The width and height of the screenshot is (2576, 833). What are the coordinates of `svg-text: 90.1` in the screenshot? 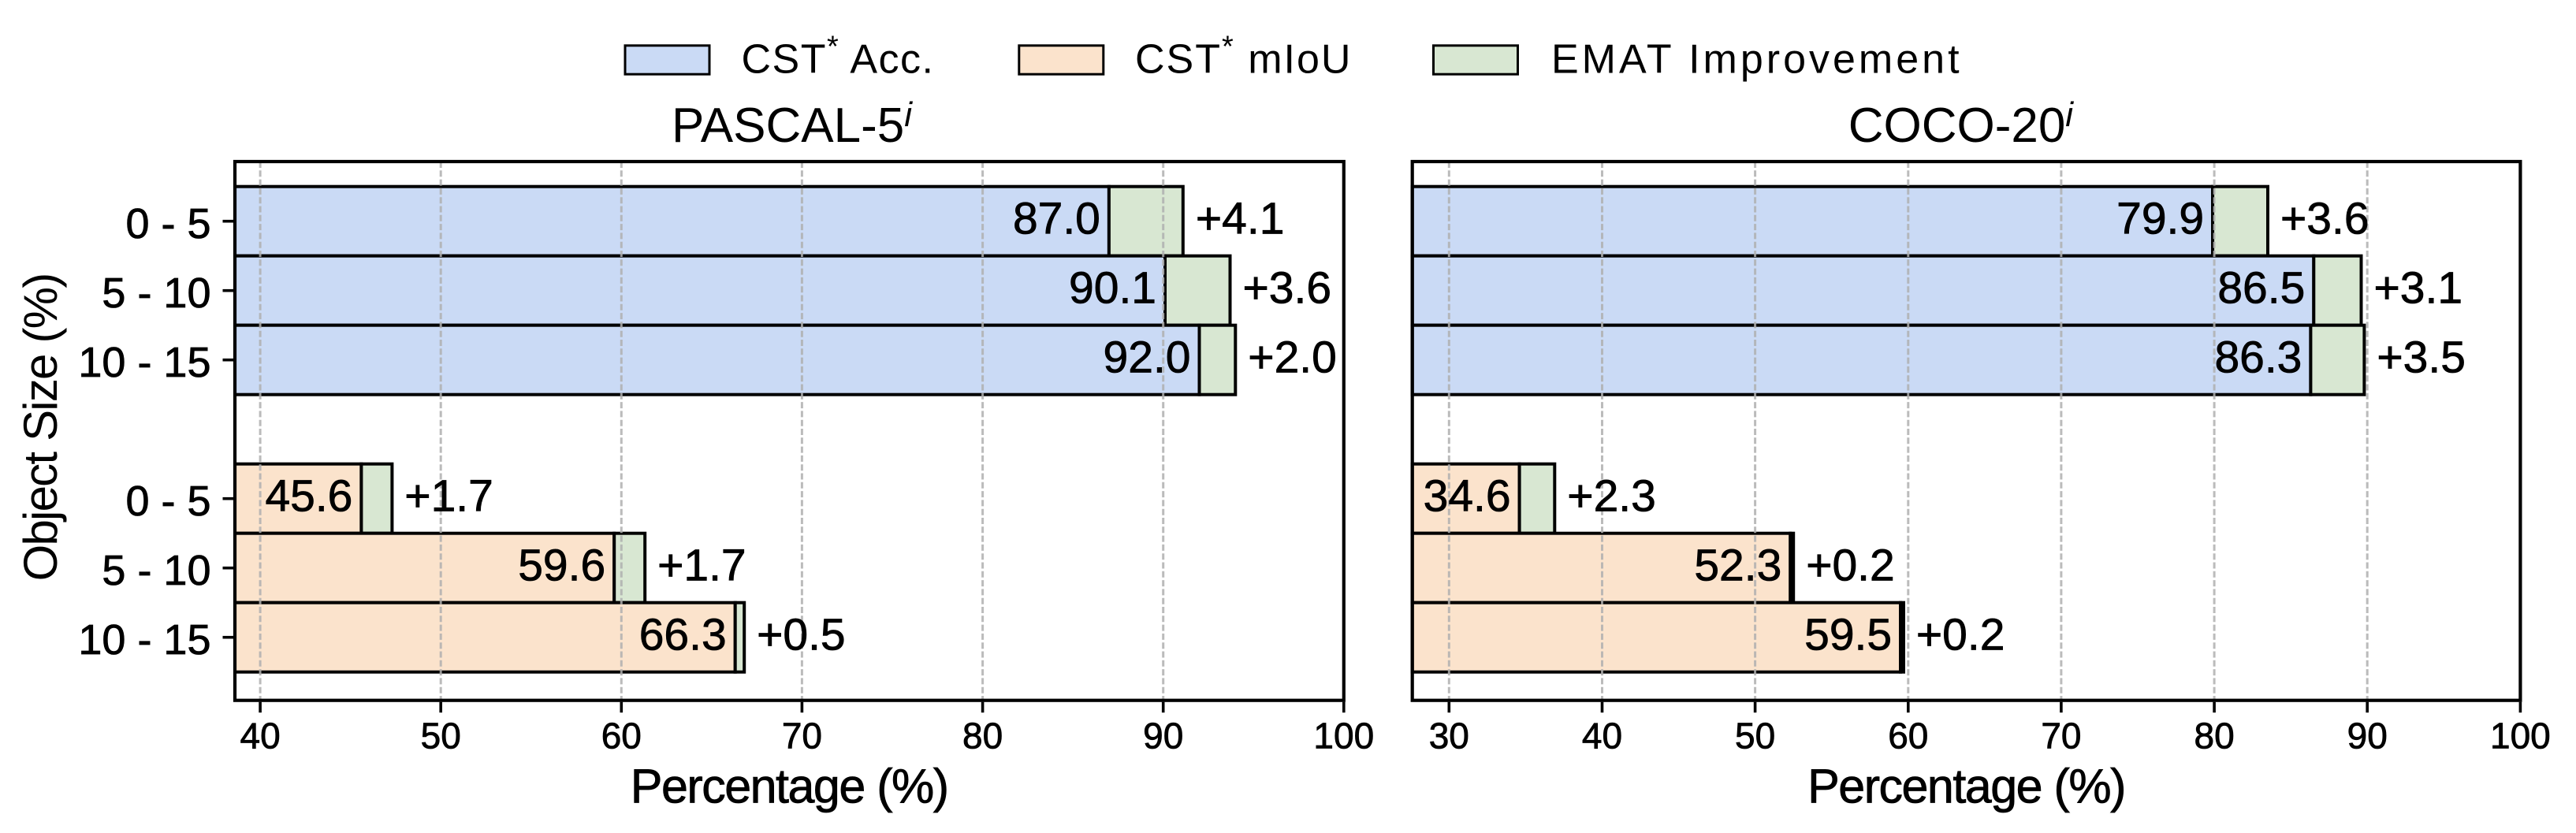 It's located at (1112, 287).